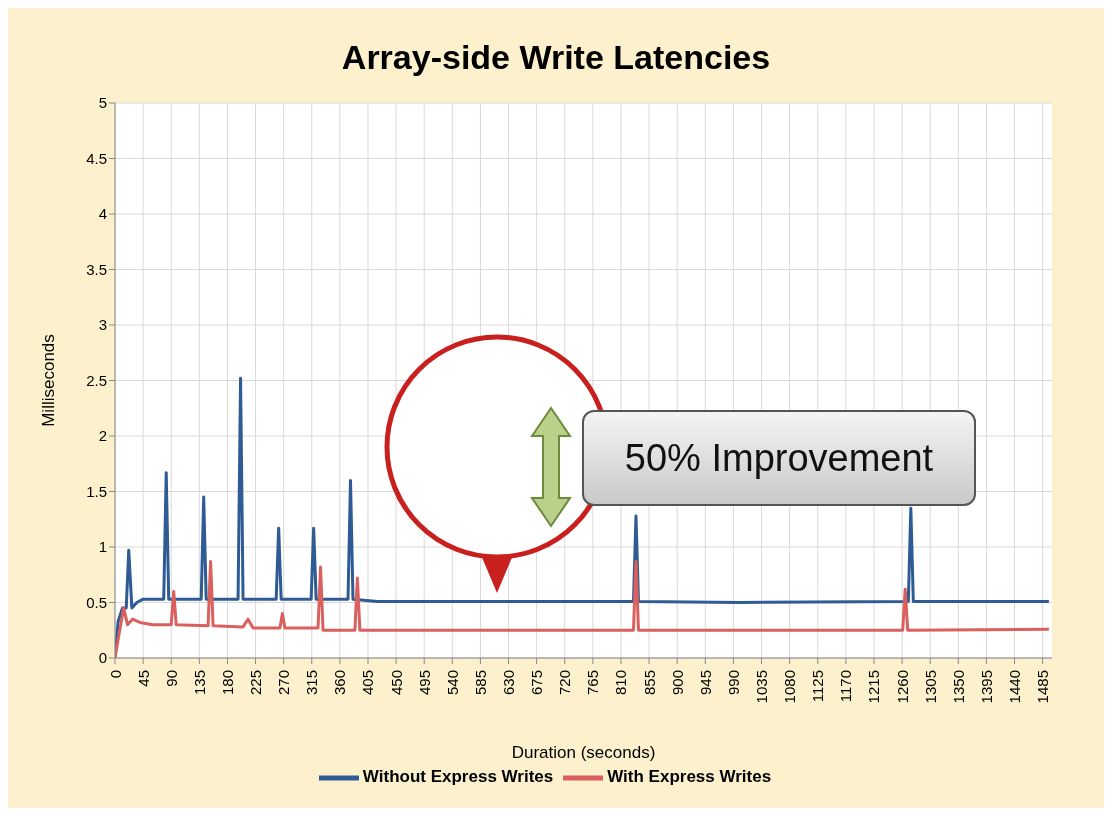 The height and width of the screenshot is (819, 1112). I want to click on y-tick-label: 1, so click(102, 547).